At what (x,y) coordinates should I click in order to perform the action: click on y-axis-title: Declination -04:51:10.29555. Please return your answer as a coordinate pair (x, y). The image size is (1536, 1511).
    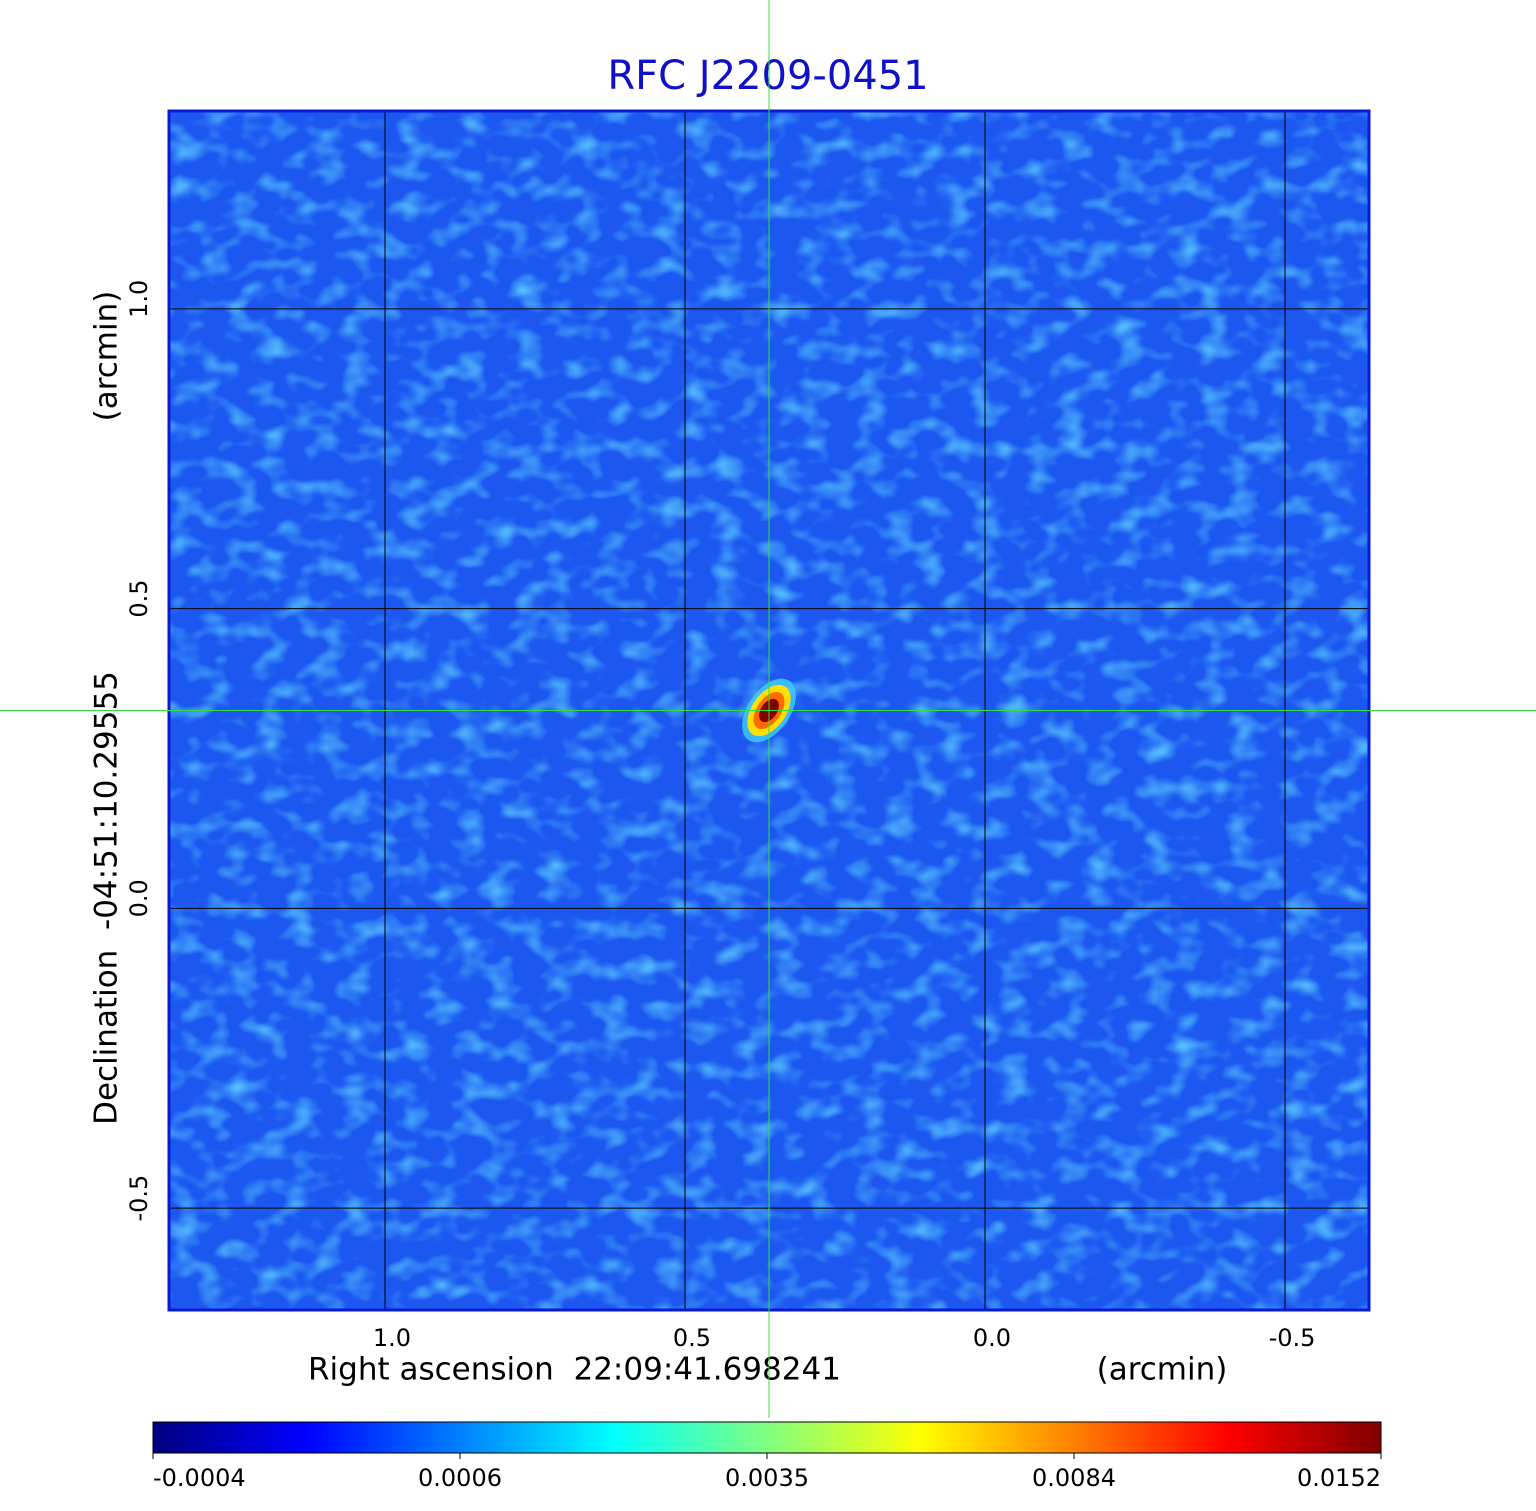
    Looking at the image, I should click on (107, 898).